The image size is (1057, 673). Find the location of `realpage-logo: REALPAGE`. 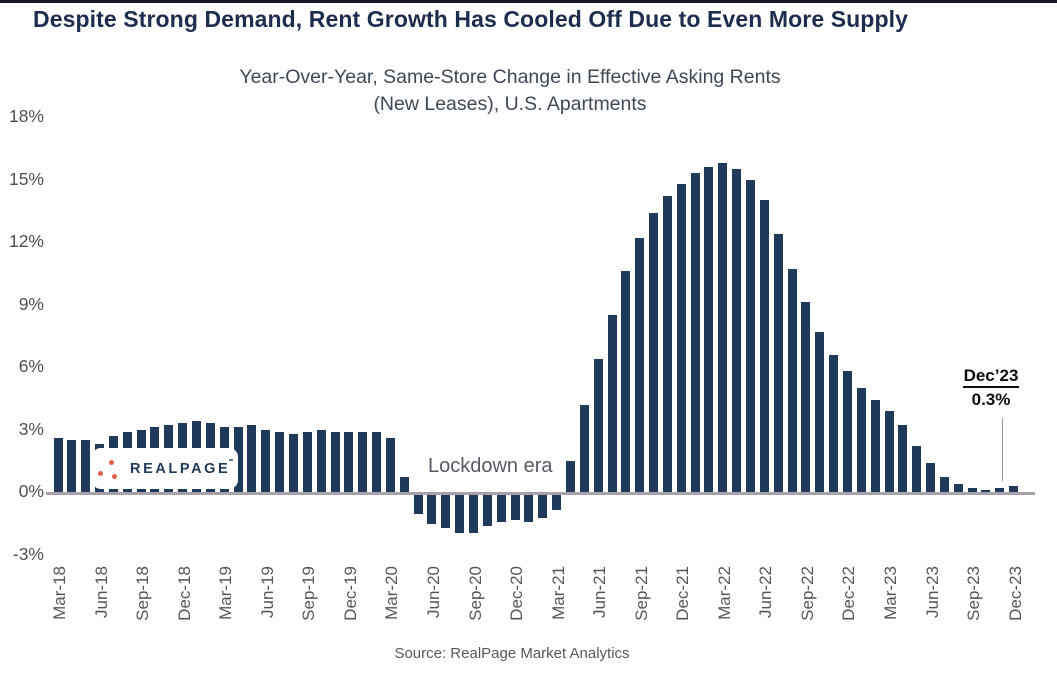

realpage-logo: REALPAGE is located at coordinates (165, 468).